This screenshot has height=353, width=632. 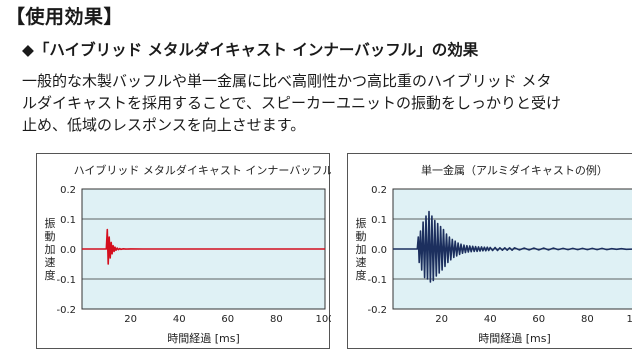 I want to click on body-line-3: 止め、低域のレスポンスを向上させます。, so click(x=164, y=125).